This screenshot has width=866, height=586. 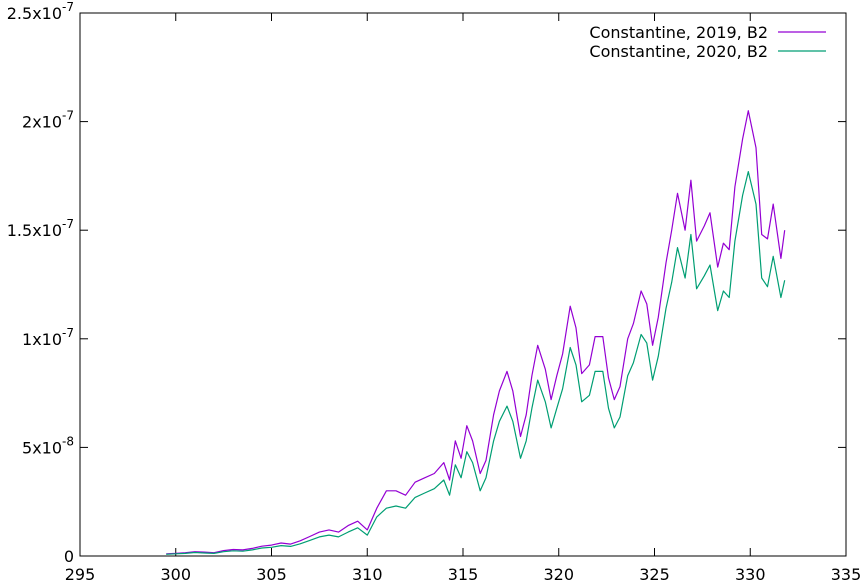 I want to click on y-tick-label-exponent: -8, so click(x=68, y=441).